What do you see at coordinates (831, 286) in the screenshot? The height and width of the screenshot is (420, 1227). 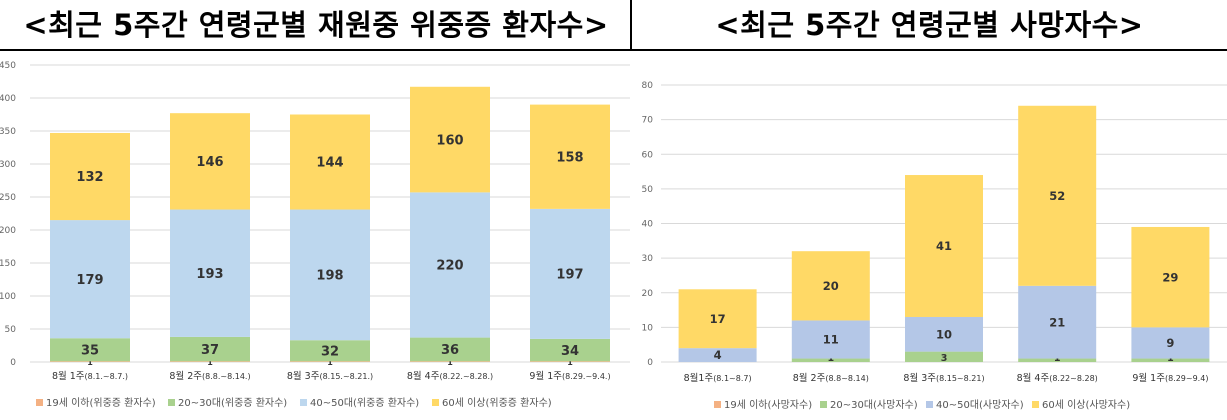 I see `data-label: 20` at bounding box center [831, 286].